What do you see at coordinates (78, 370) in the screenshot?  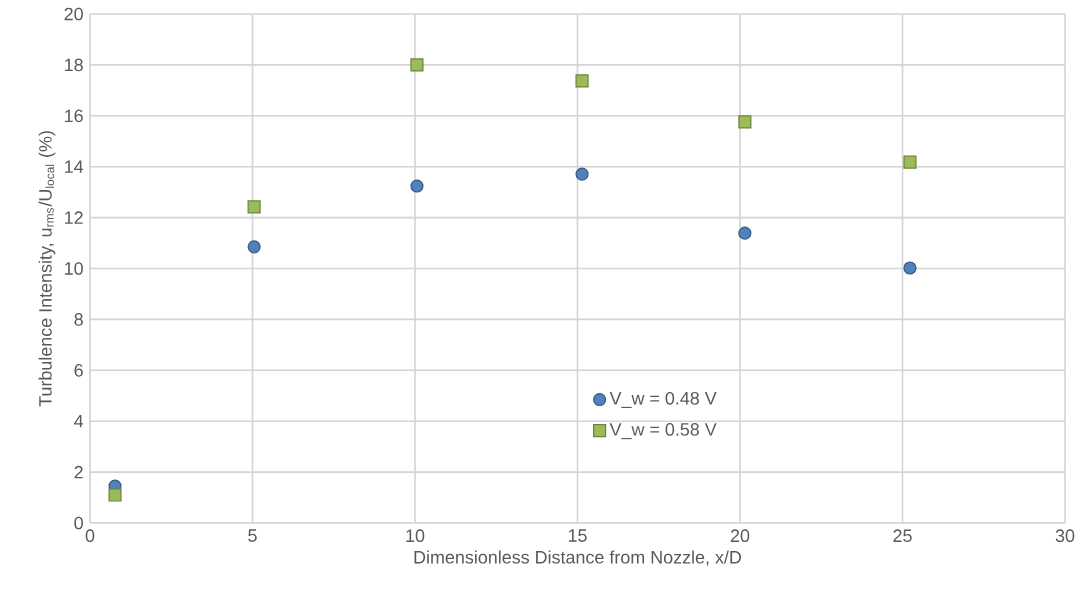 I see `y-tick-label: 6` at bounding box center [78, 370].